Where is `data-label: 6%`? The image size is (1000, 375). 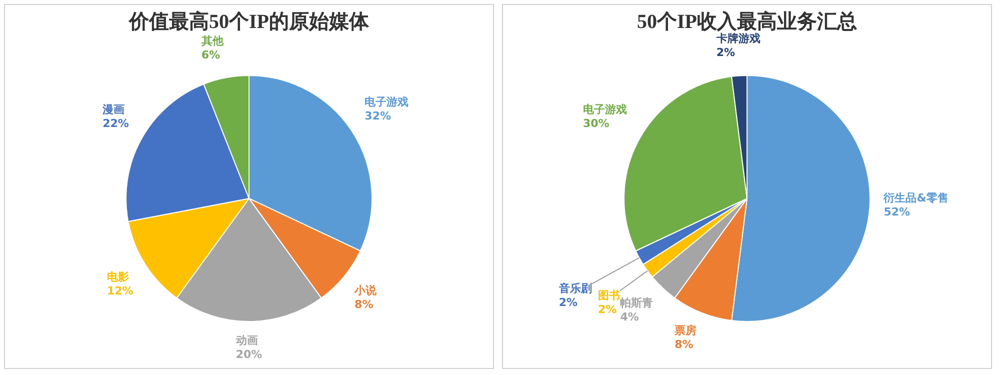 data-label: 6% is located at coordinates (210, 55).